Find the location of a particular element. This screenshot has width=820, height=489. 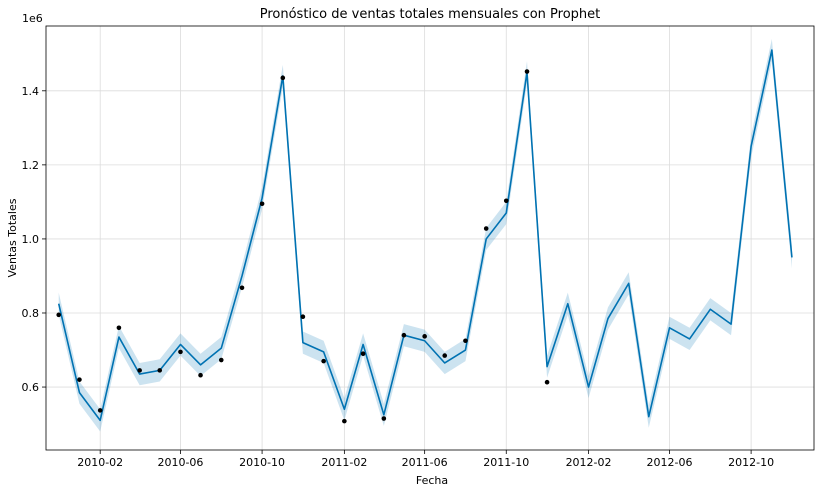

y-tick-label: 1.4 is located at coordinates (31, 91).